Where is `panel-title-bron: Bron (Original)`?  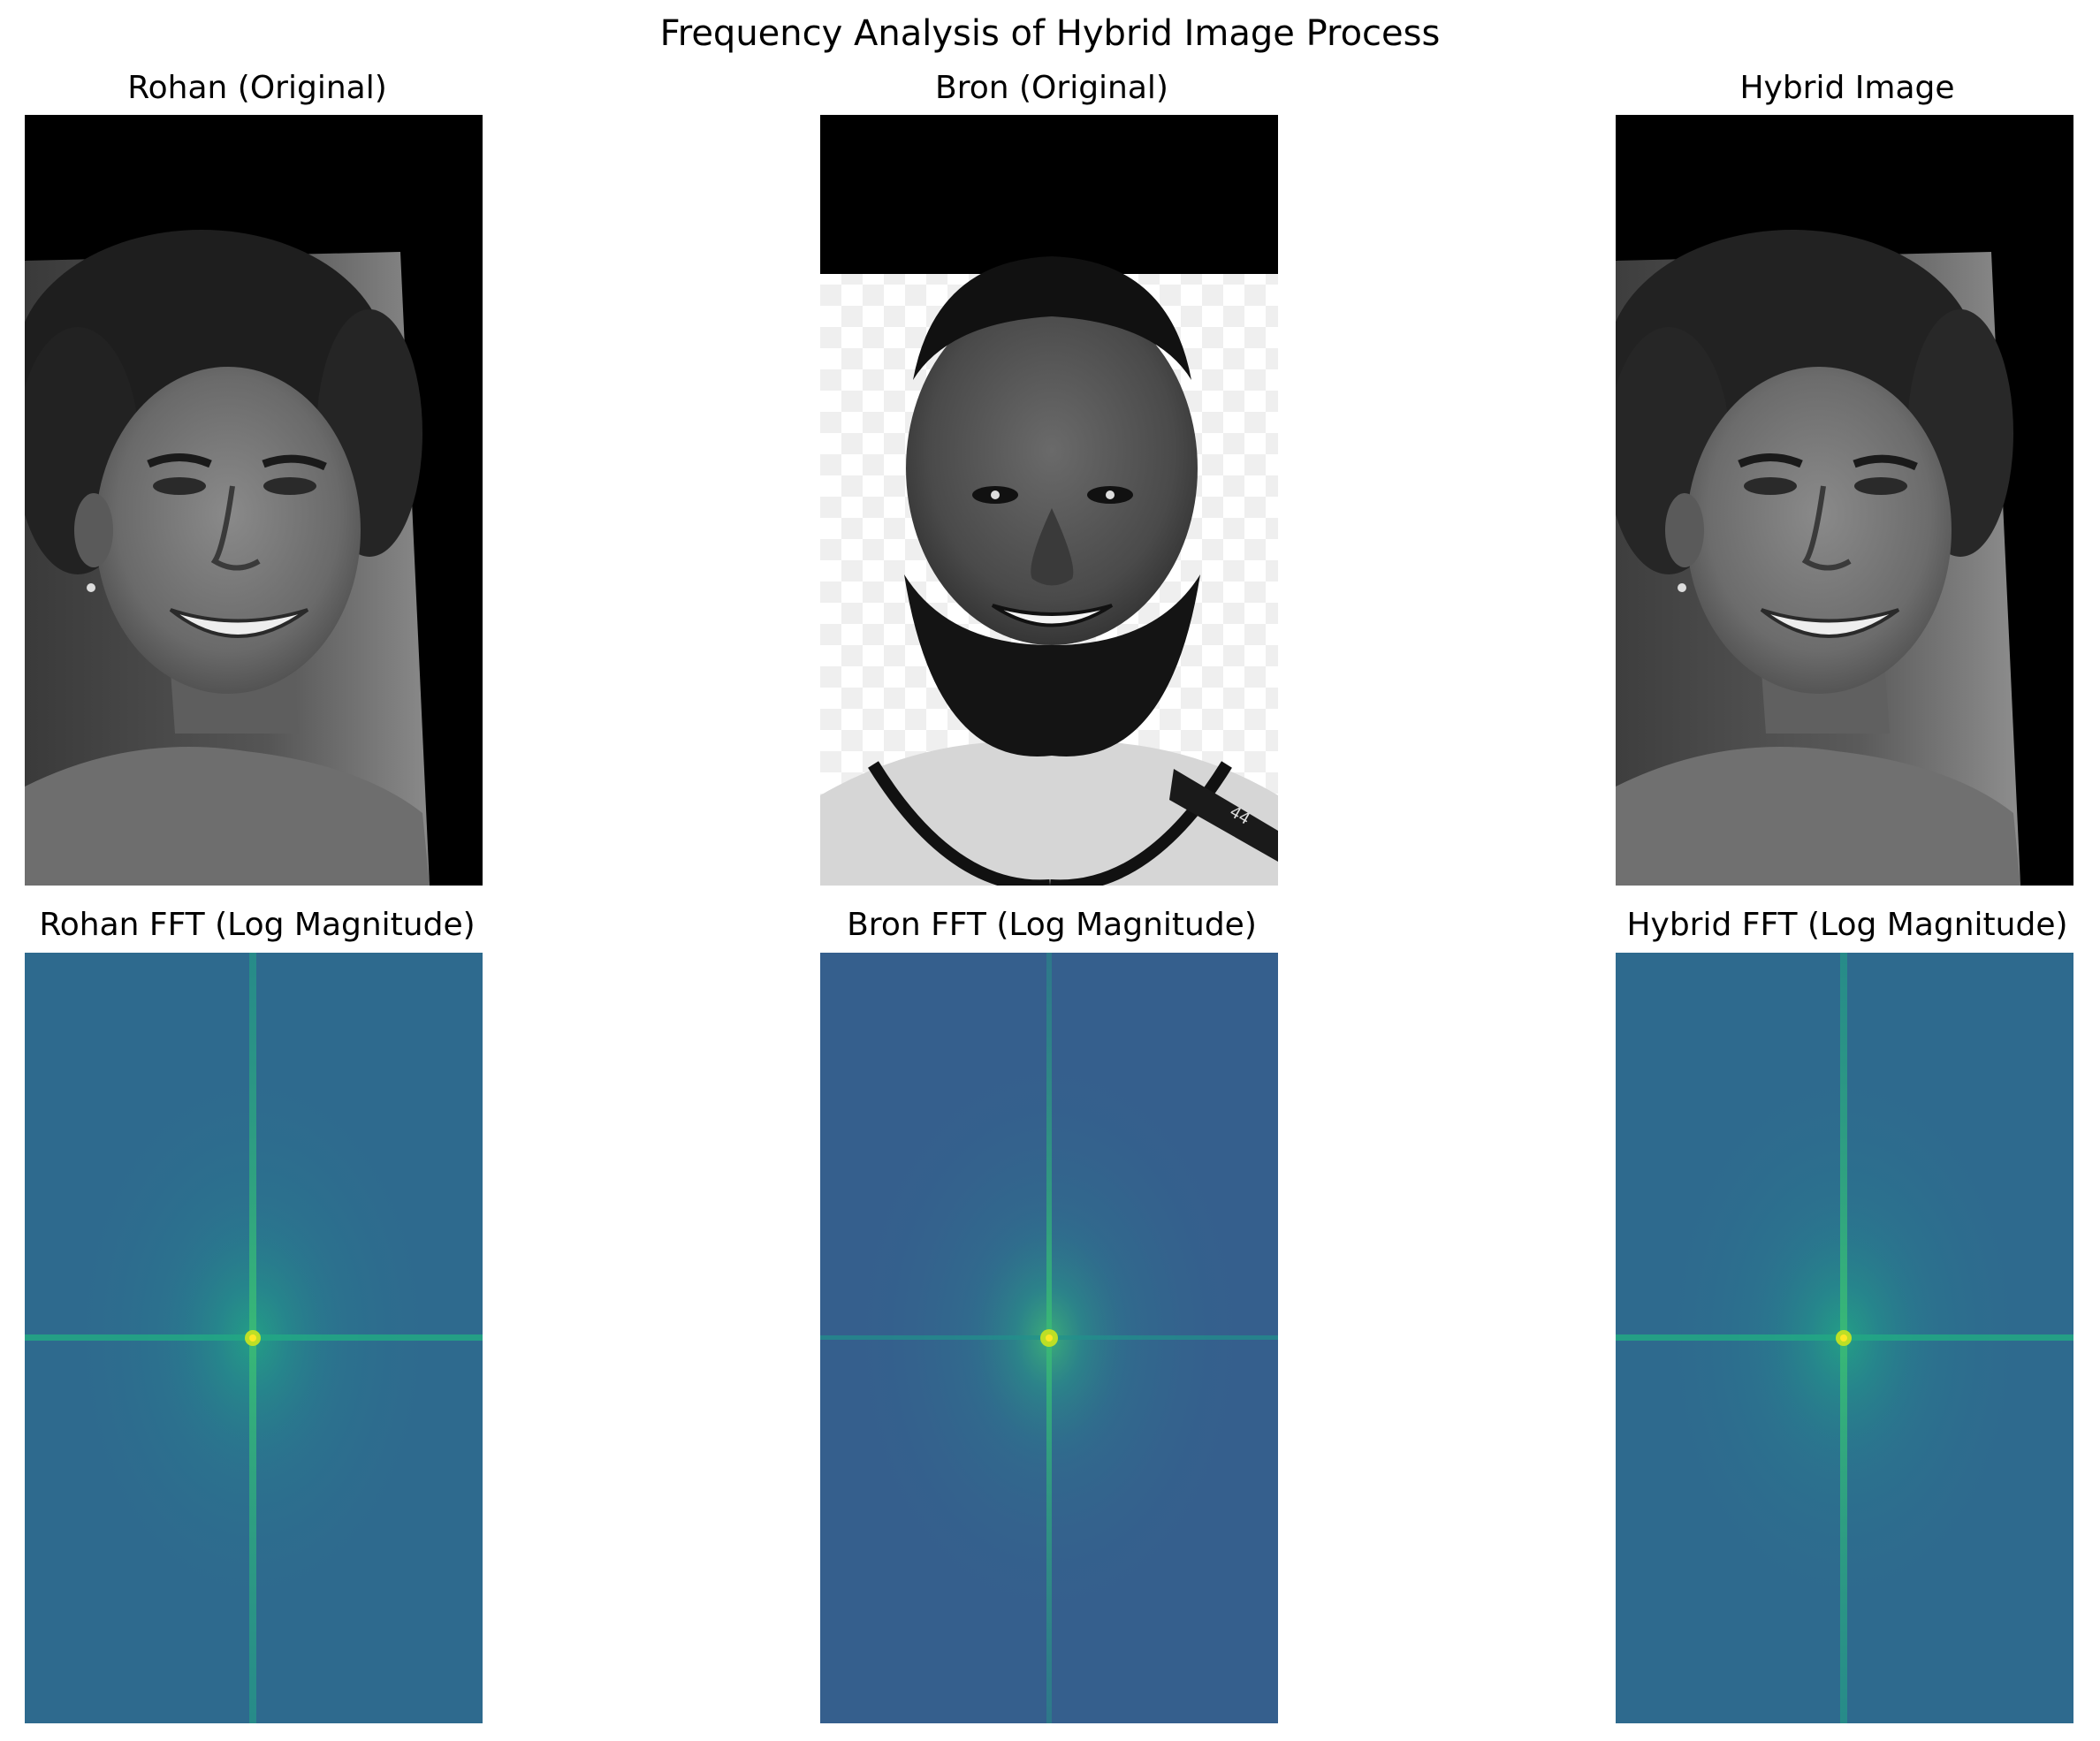
panel-title-bron: Bron (Original) is located at coordinates (1052, 88).